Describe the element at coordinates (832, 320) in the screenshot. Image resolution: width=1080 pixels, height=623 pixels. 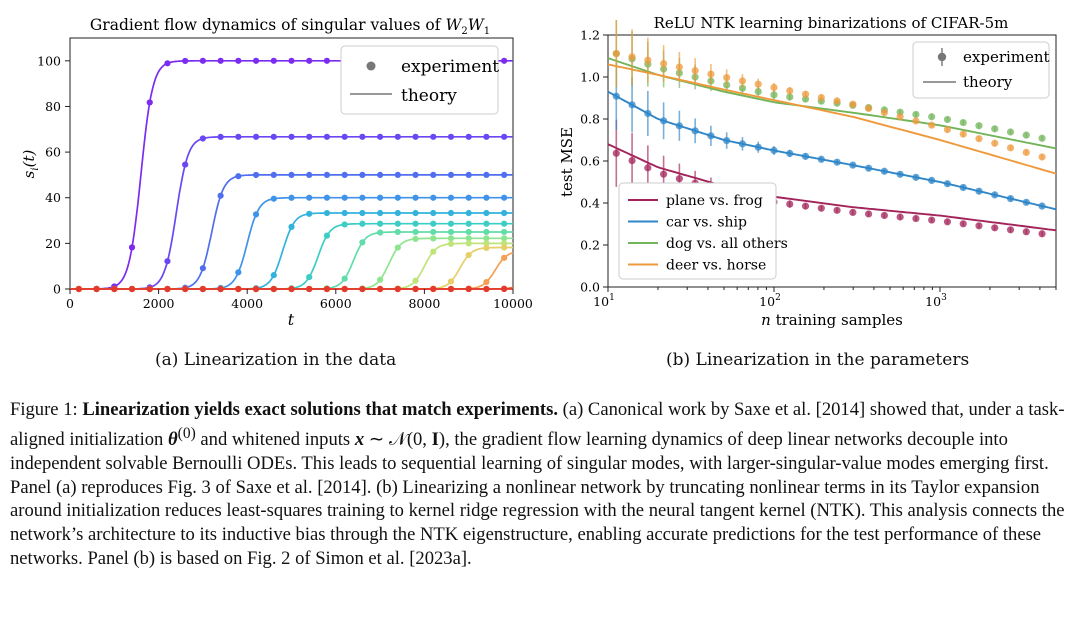
I see `xlabel-b: n training samples` at that location.